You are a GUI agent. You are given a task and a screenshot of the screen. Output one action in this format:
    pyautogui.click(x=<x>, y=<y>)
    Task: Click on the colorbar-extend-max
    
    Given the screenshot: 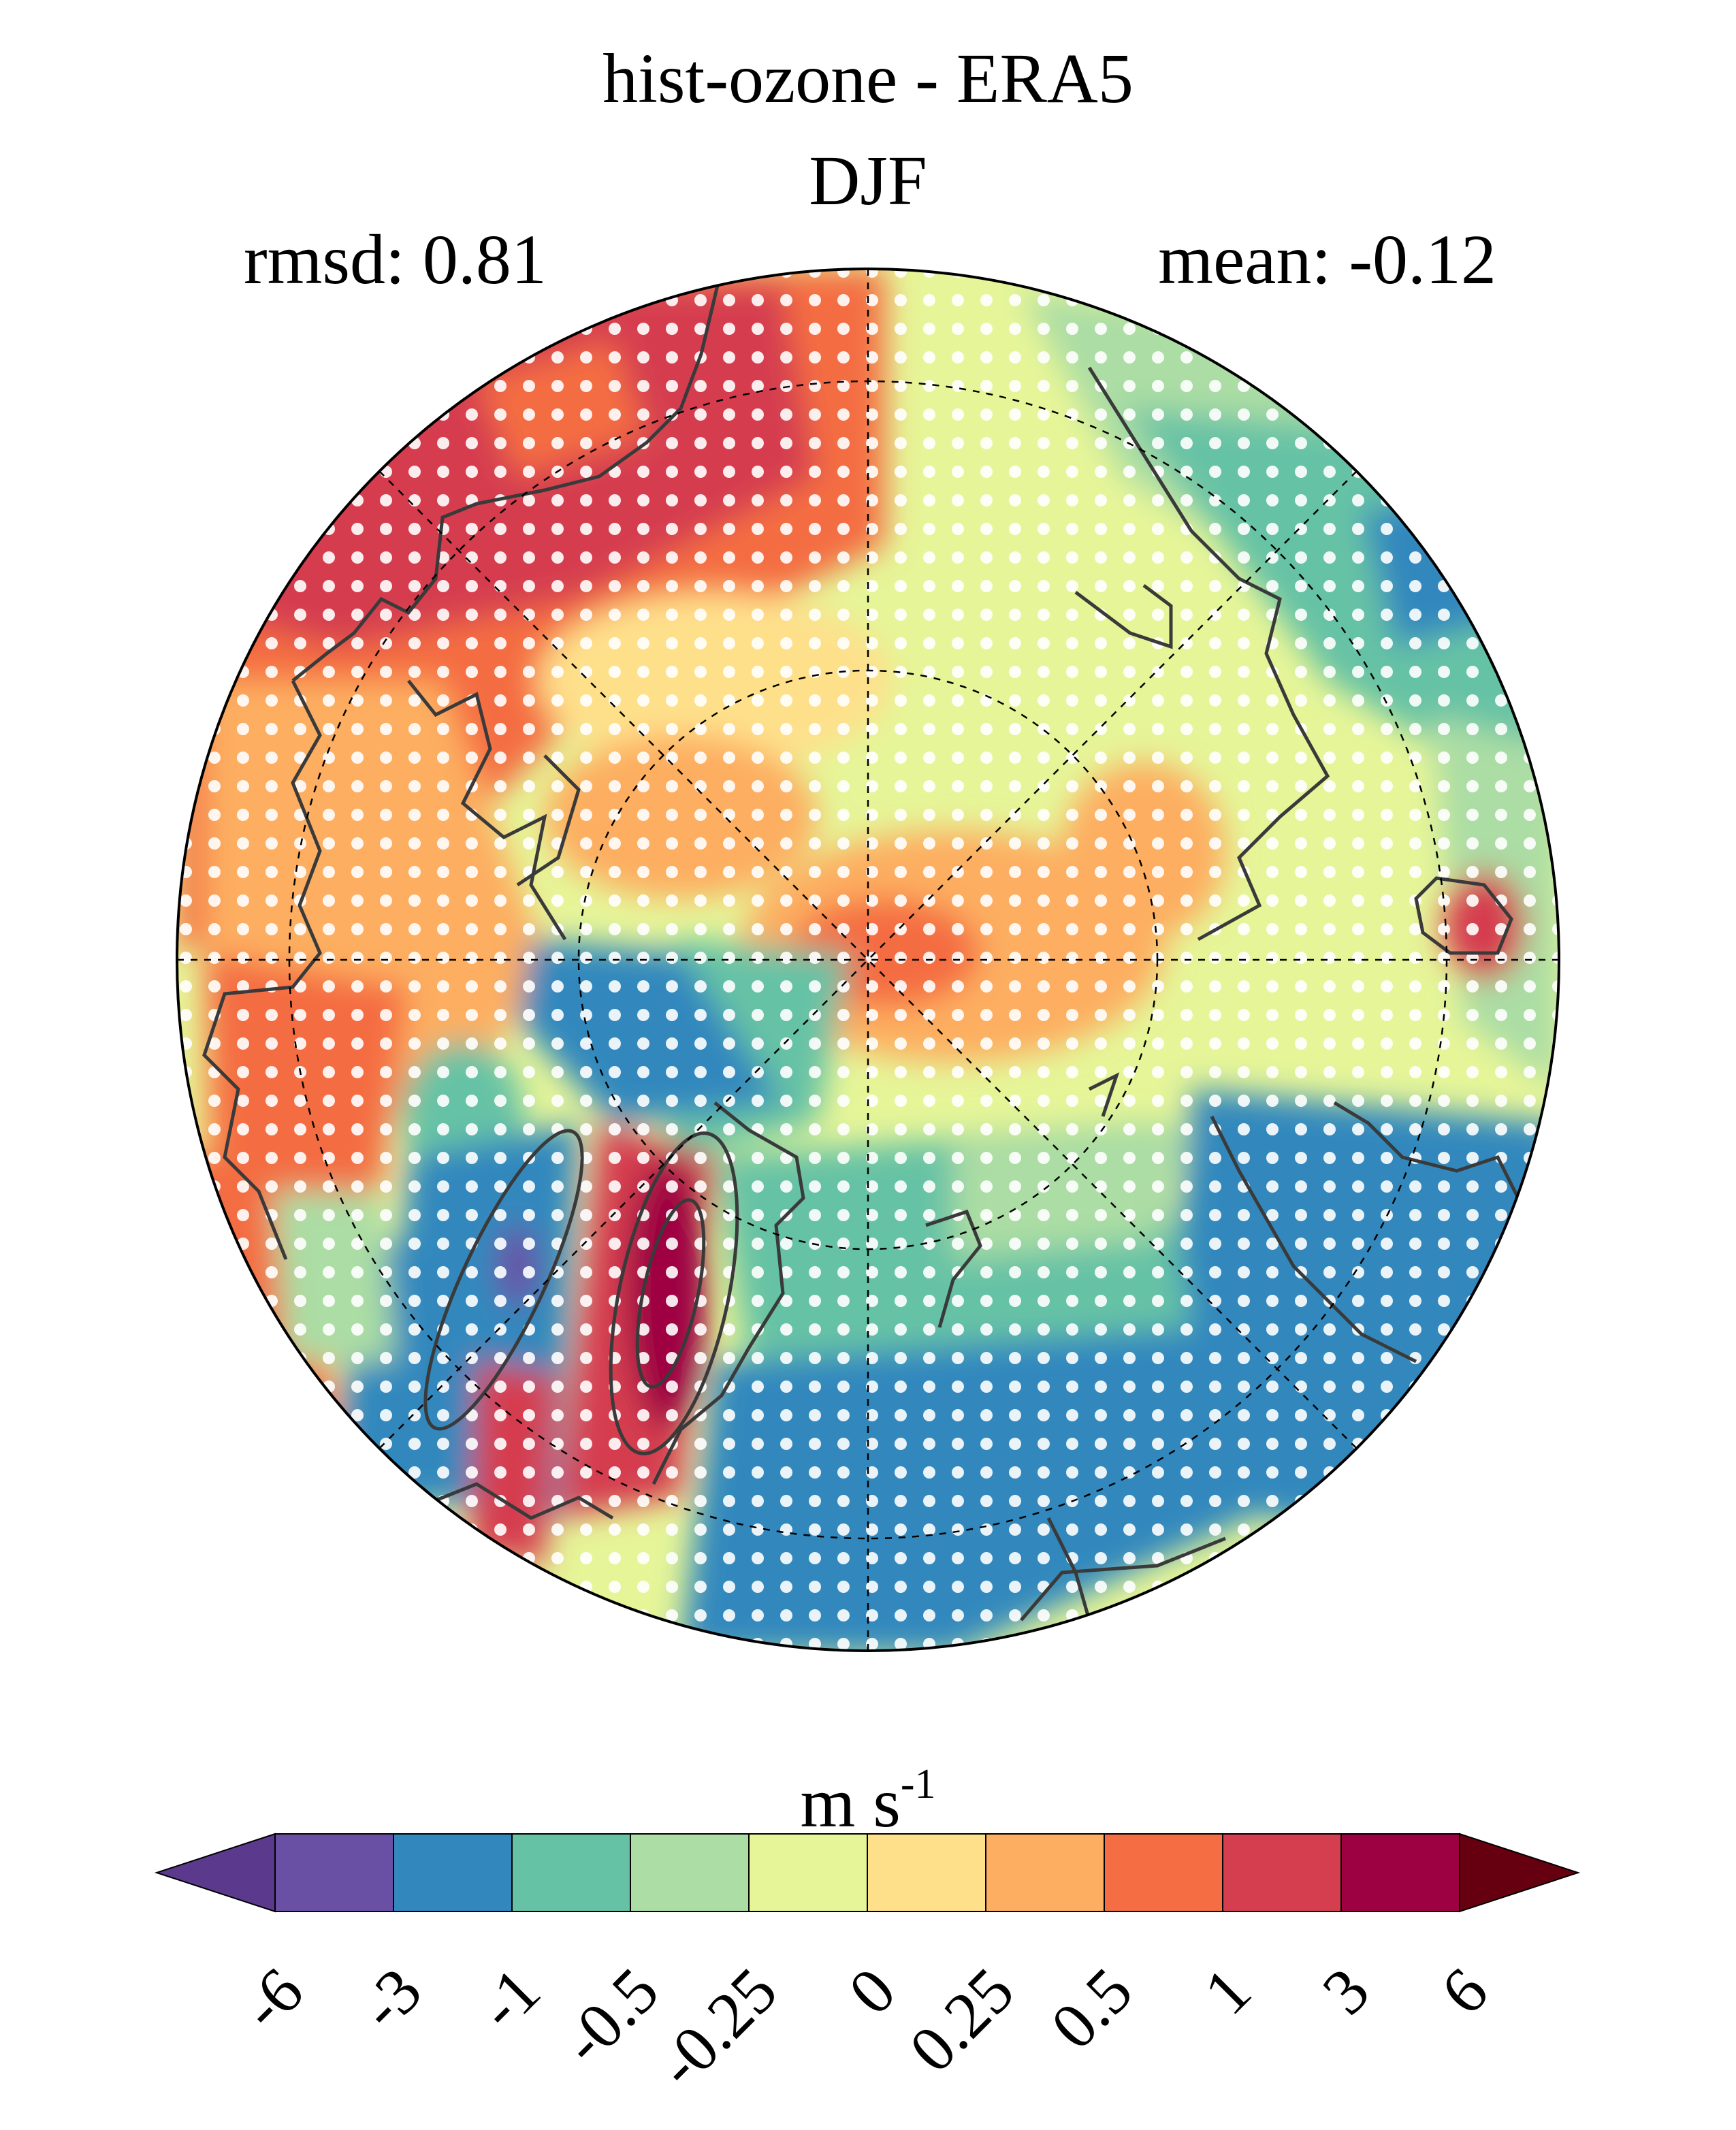 What is the action you would take?
    pyautogui.click(x=1520, y=1873)
    